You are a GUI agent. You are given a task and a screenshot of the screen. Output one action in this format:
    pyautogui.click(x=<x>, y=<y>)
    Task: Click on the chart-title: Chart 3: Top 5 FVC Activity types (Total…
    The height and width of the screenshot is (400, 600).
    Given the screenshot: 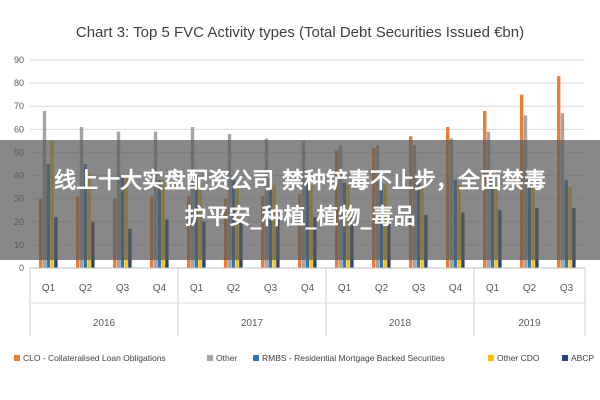 What is the action you would take?
    pyautogui.click(x=300, y=32)
    